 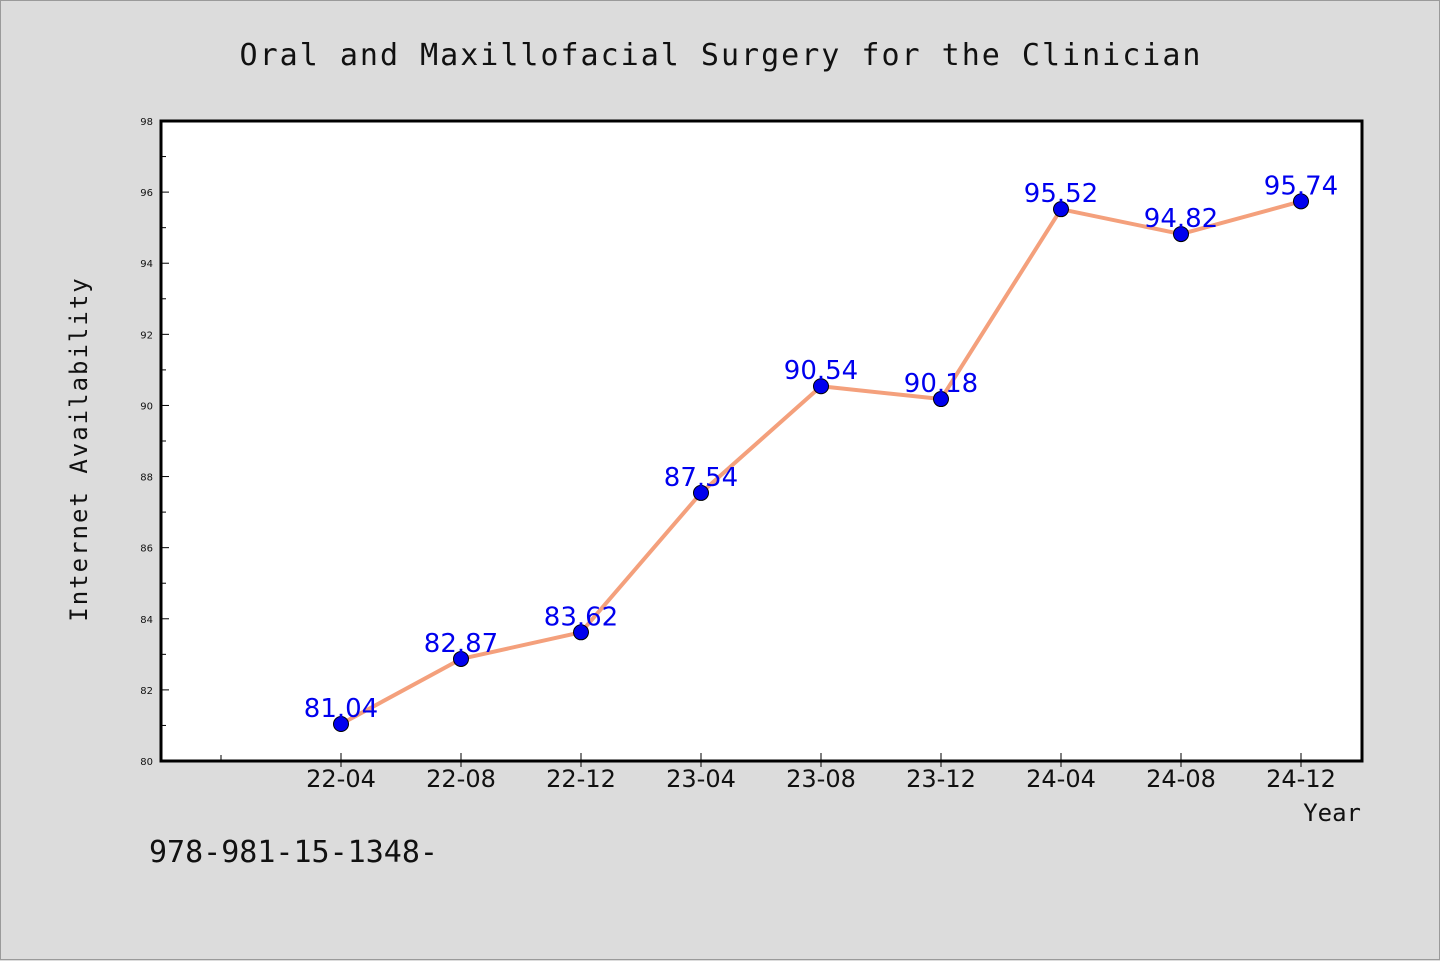 What do you see at coordinates (341, 779) in the screenshot?
I see `x-tick-label: 22-04` at bounding box center [341, 779].